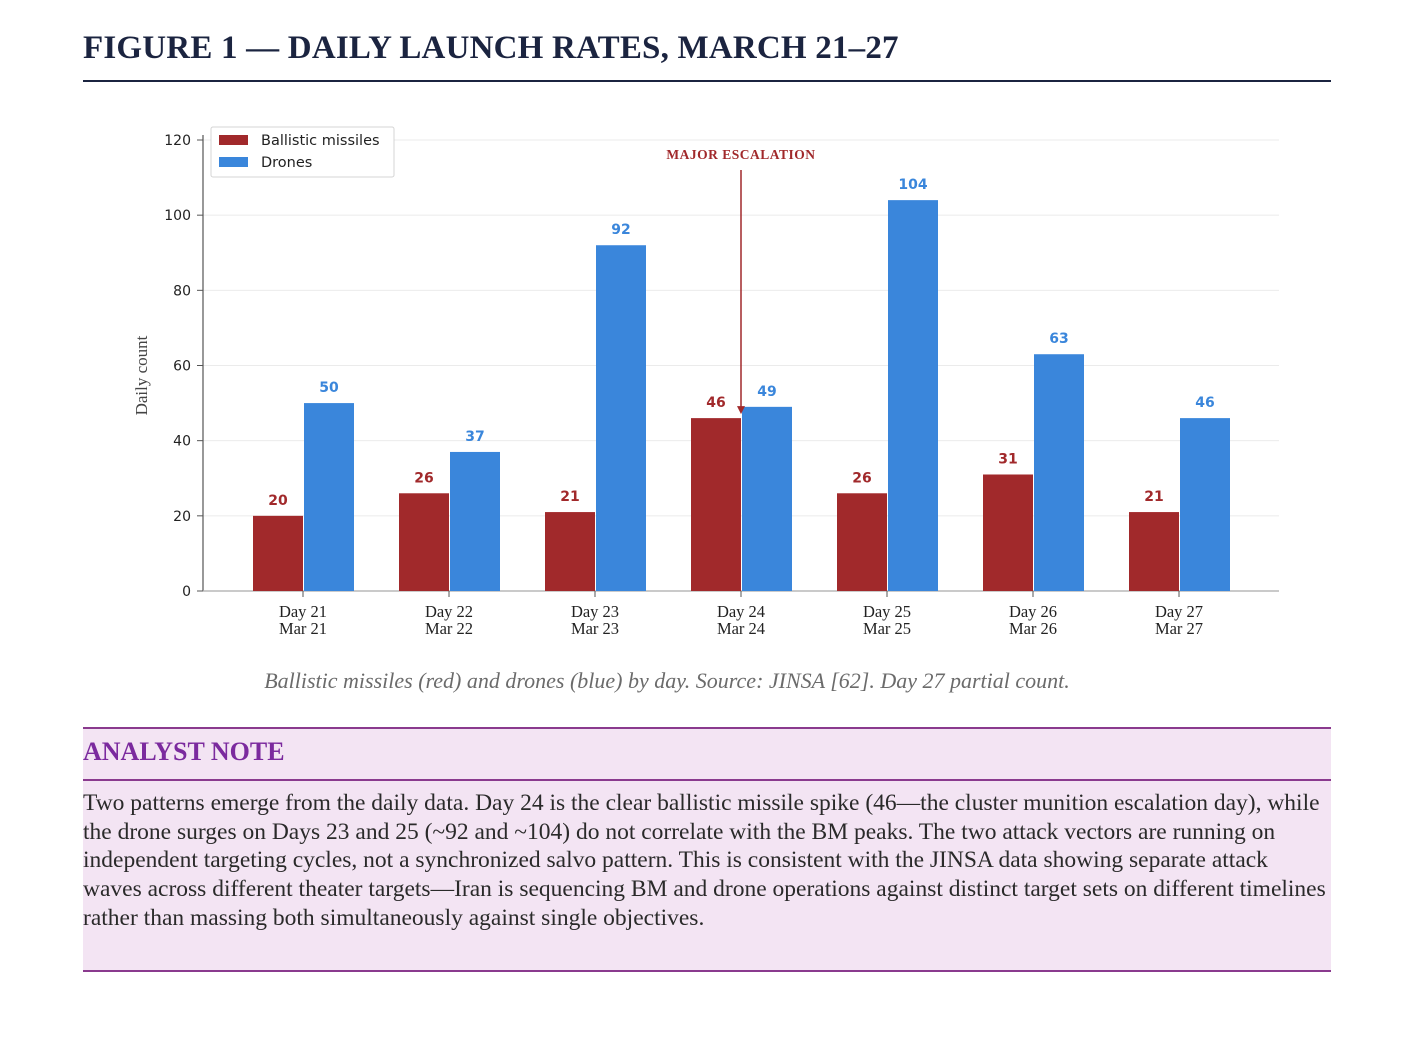 Image resolution: width=1424 pixels, height=1048 pixels. Describe the element at coordinates (707, 81) in the screenshot. I see `title-rule` at that location.